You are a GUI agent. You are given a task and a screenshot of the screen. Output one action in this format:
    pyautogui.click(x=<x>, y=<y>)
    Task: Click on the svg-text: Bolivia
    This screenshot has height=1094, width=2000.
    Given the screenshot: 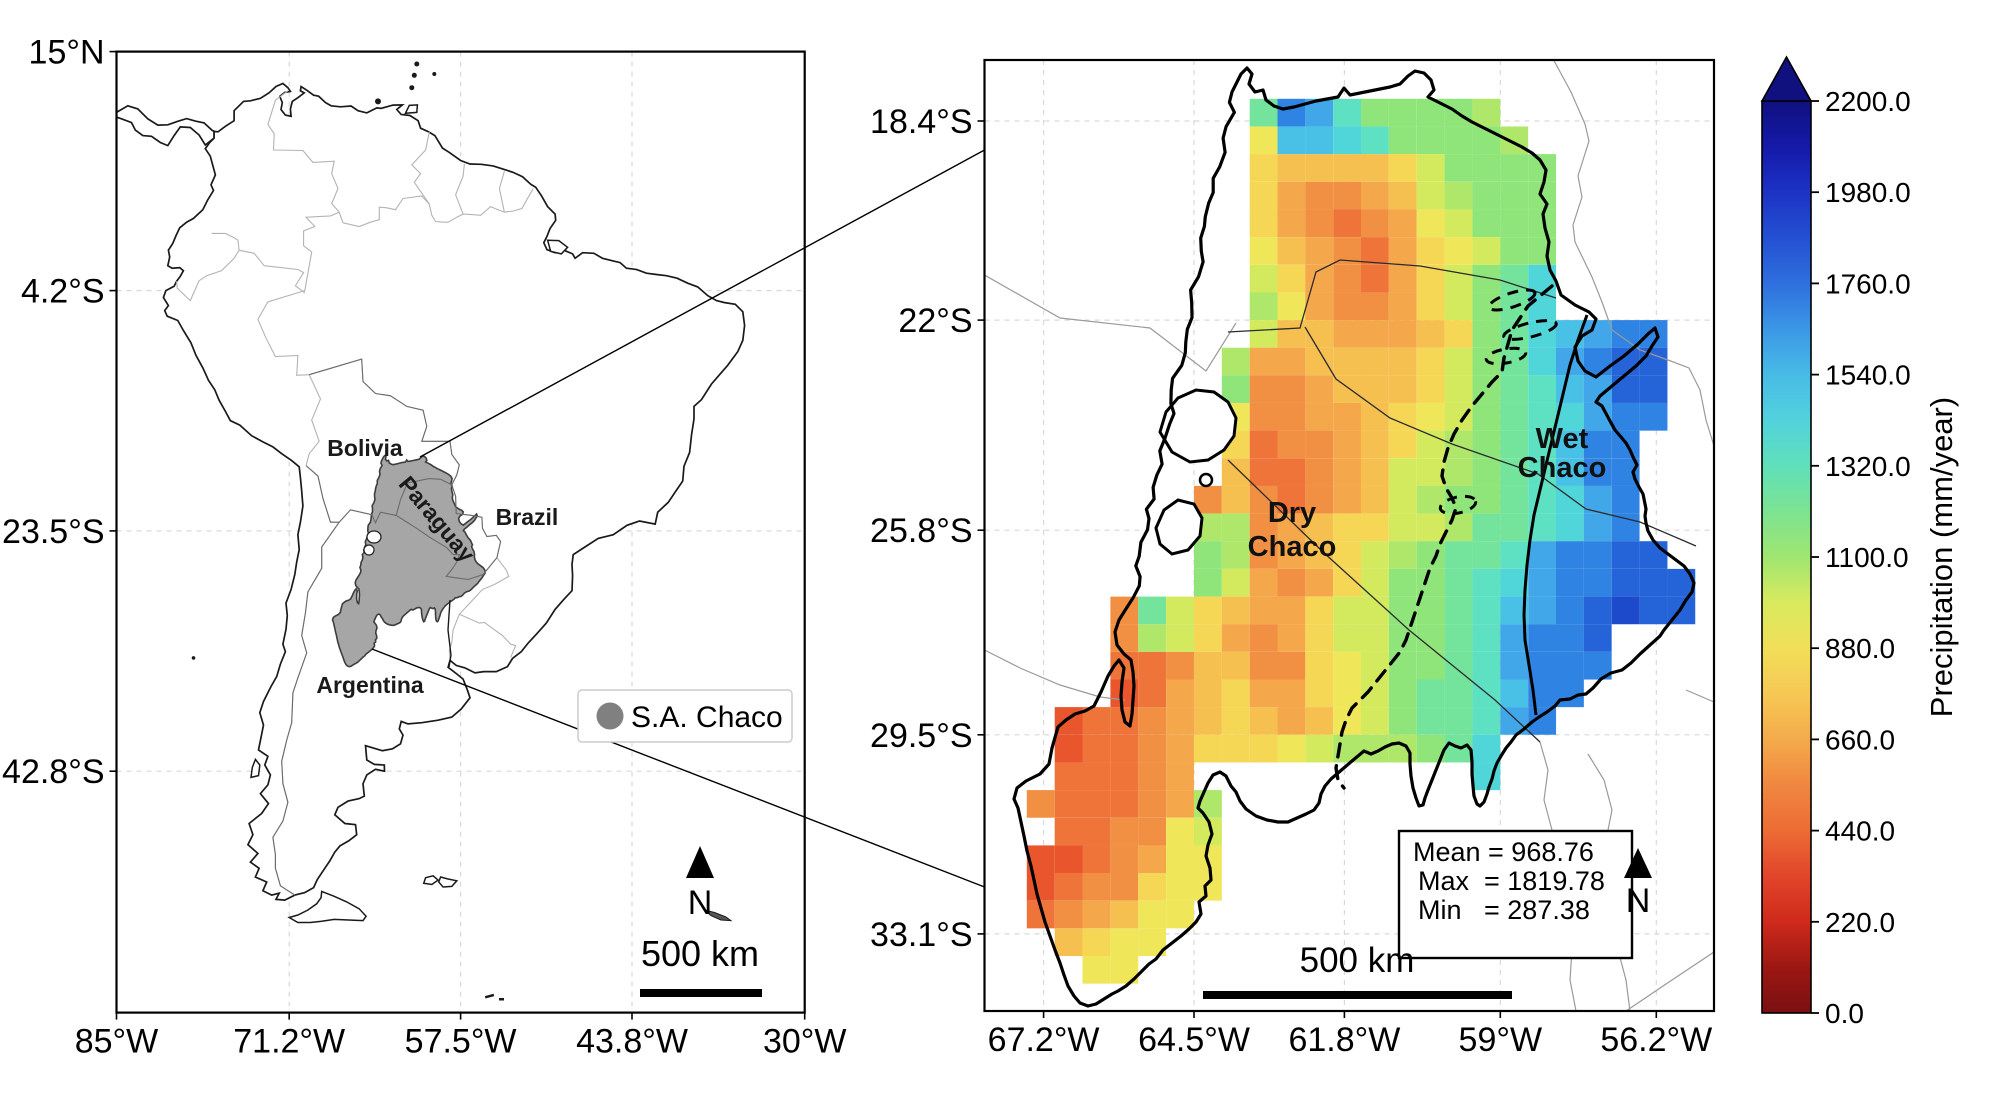 What is the action you would take?
    pyautogui.click(x=365, y=448)
    